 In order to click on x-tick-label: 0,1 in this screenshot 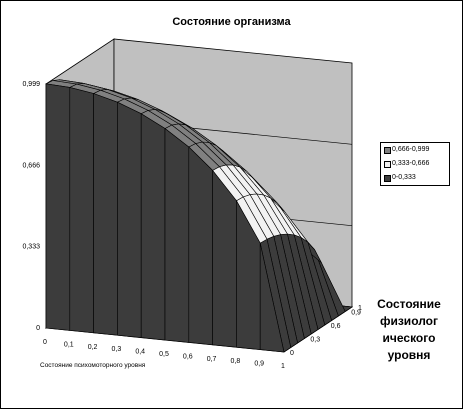, I will do `click(69, 344)`.